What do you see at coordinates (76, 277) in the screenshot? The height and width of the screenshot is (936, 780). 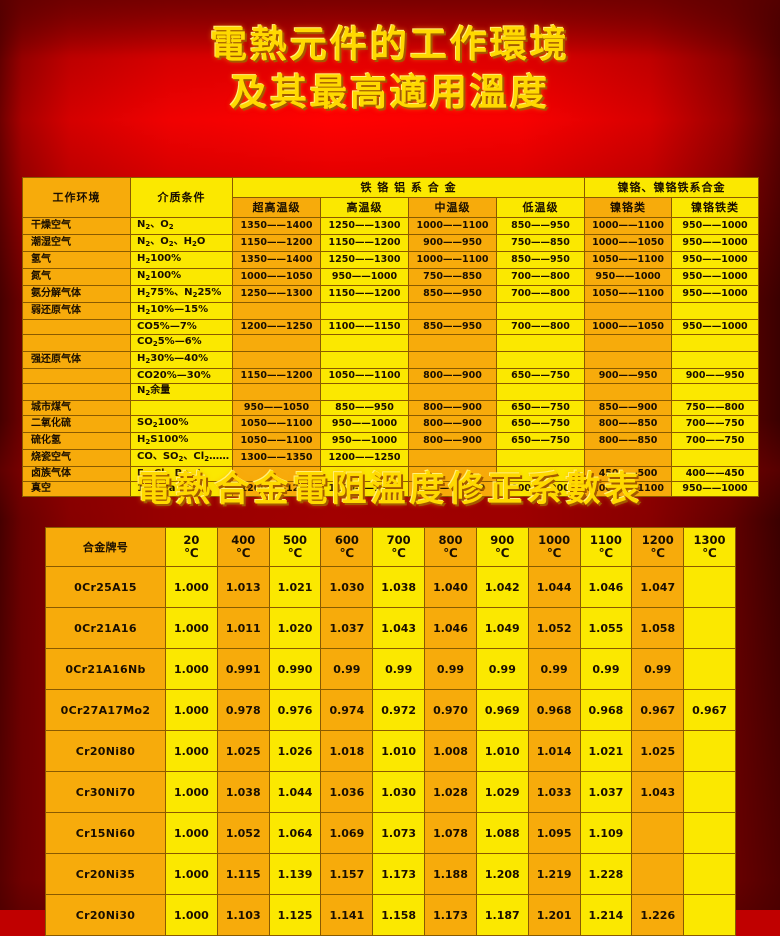 I see `table-cell: 氮气` at bounding box center [76, 277].